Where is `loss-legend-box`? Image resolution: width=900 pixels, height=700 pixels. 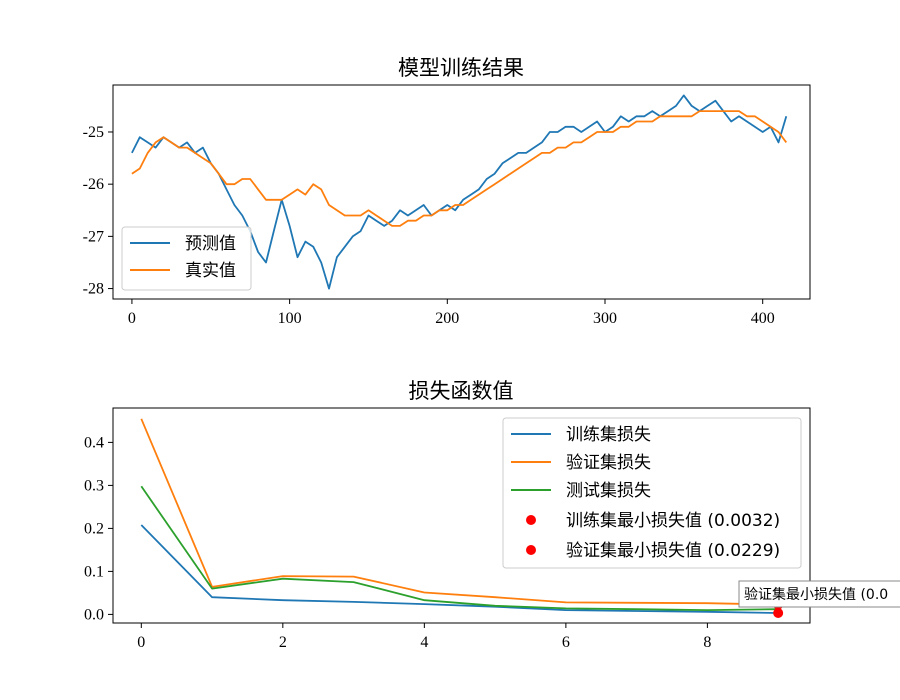
loss-legend-box is located at coordinates (652, 493).